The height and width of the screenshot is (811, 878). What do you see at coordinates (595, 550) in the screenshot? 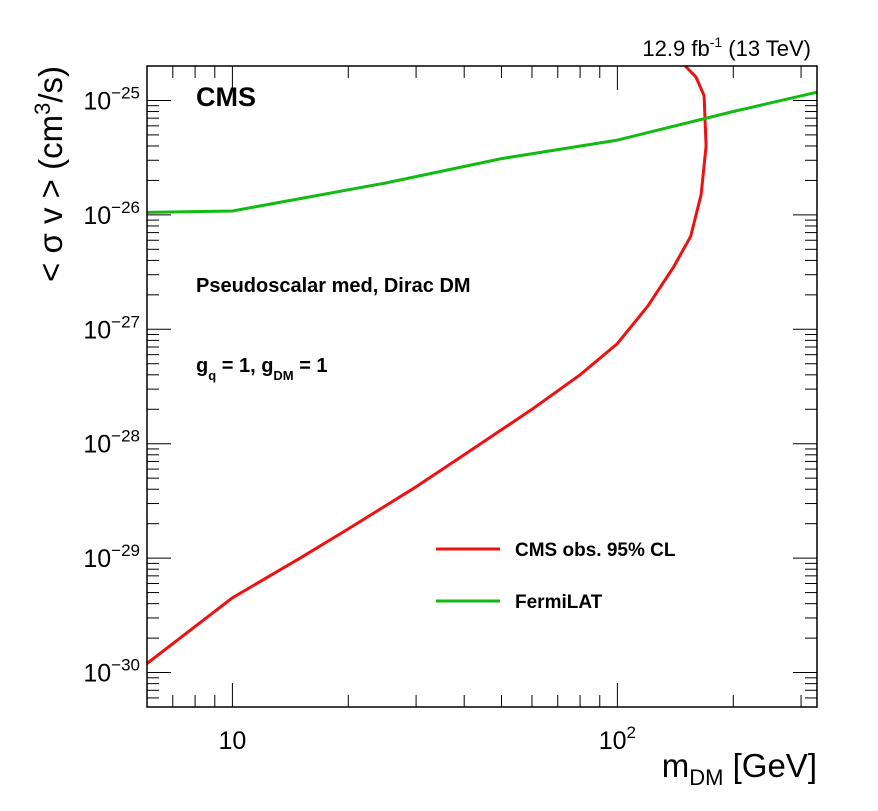
I see `legend-label-cms: CMS obs. 95% CL` at bounding box center [595, 550].